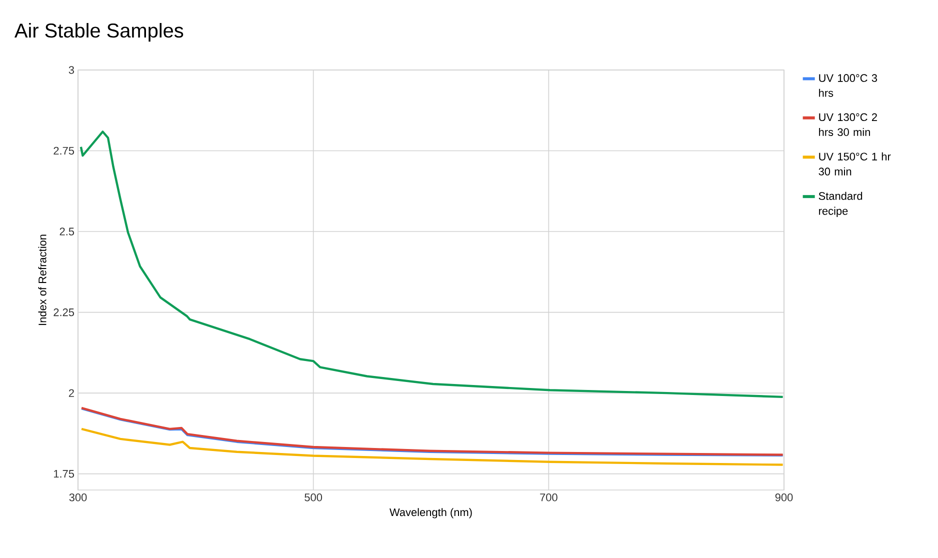  I want to click on line-series, so click(432, 447).